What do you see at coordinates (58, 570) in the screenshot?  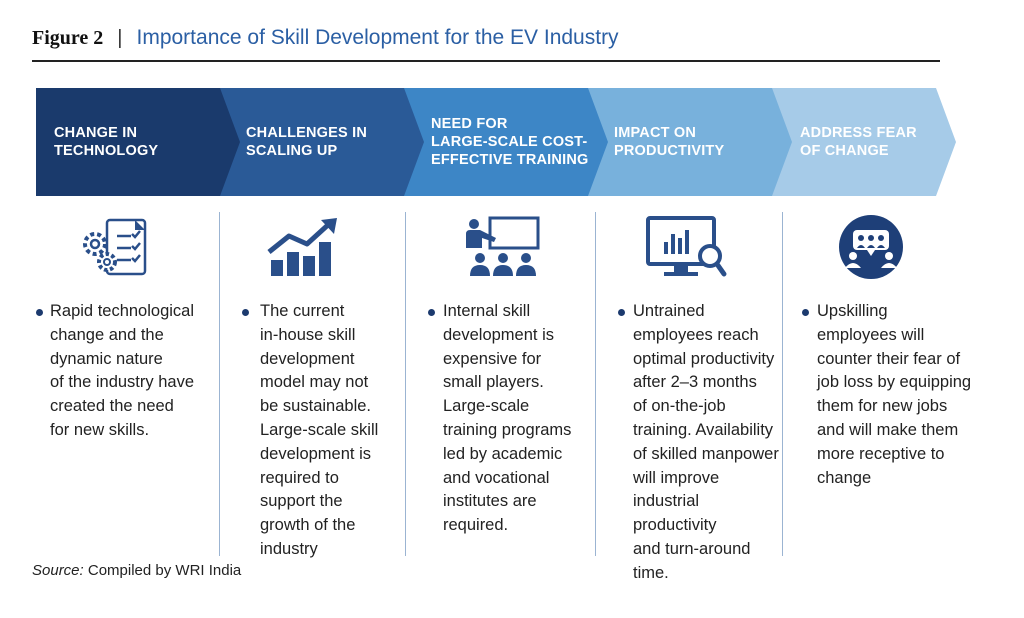 I see `source-prefix: Source:` at bounding box center [58, 570].